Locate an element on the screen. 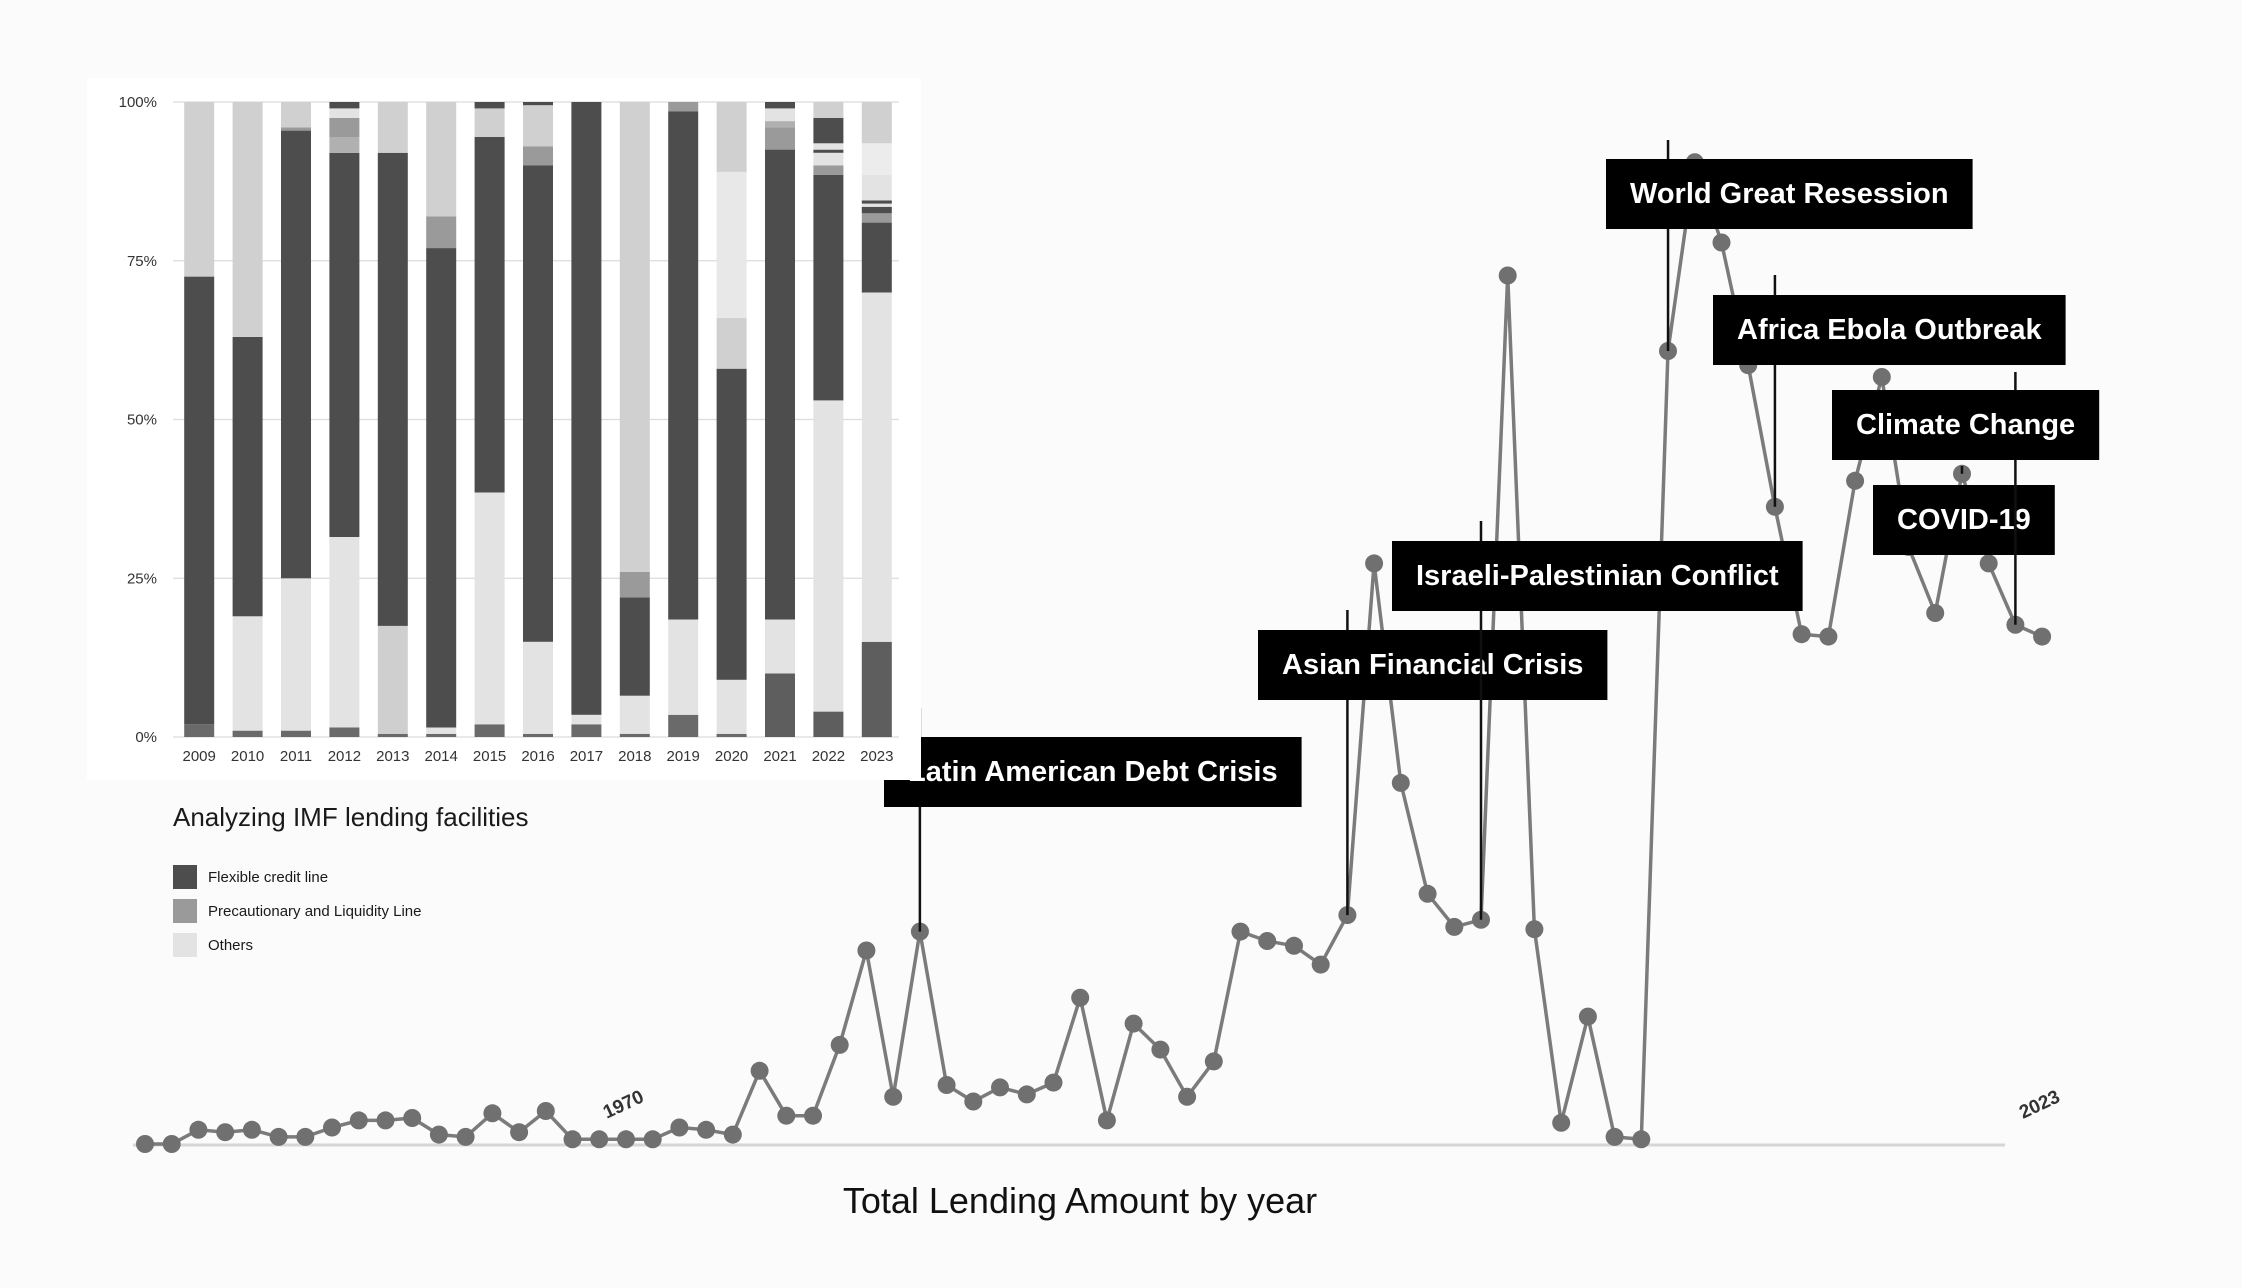  inset-x-tick-label: 2019 is located at coordinates (683, 756).